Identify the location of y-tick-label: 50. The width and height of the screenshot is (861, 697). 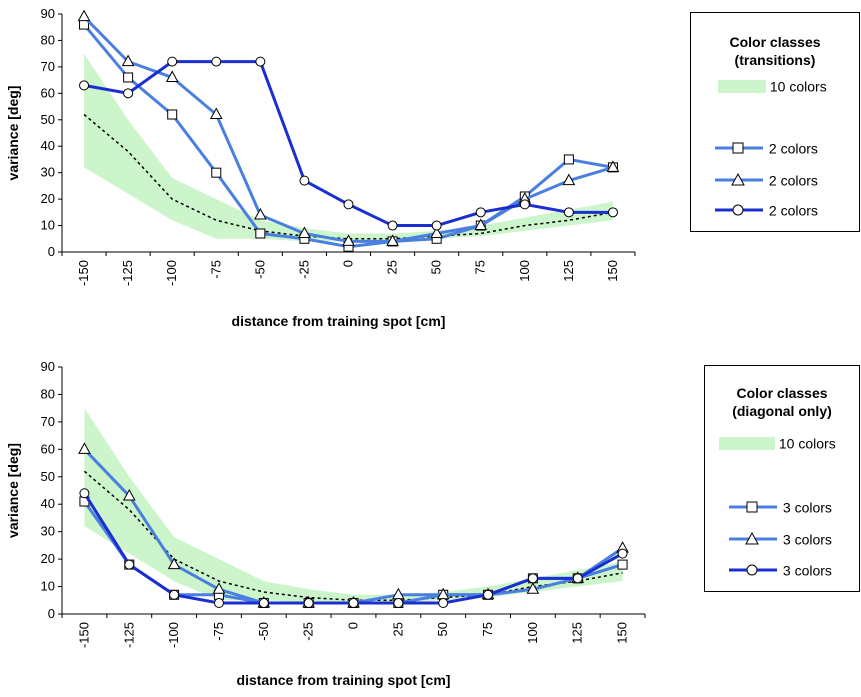
(48, 476).